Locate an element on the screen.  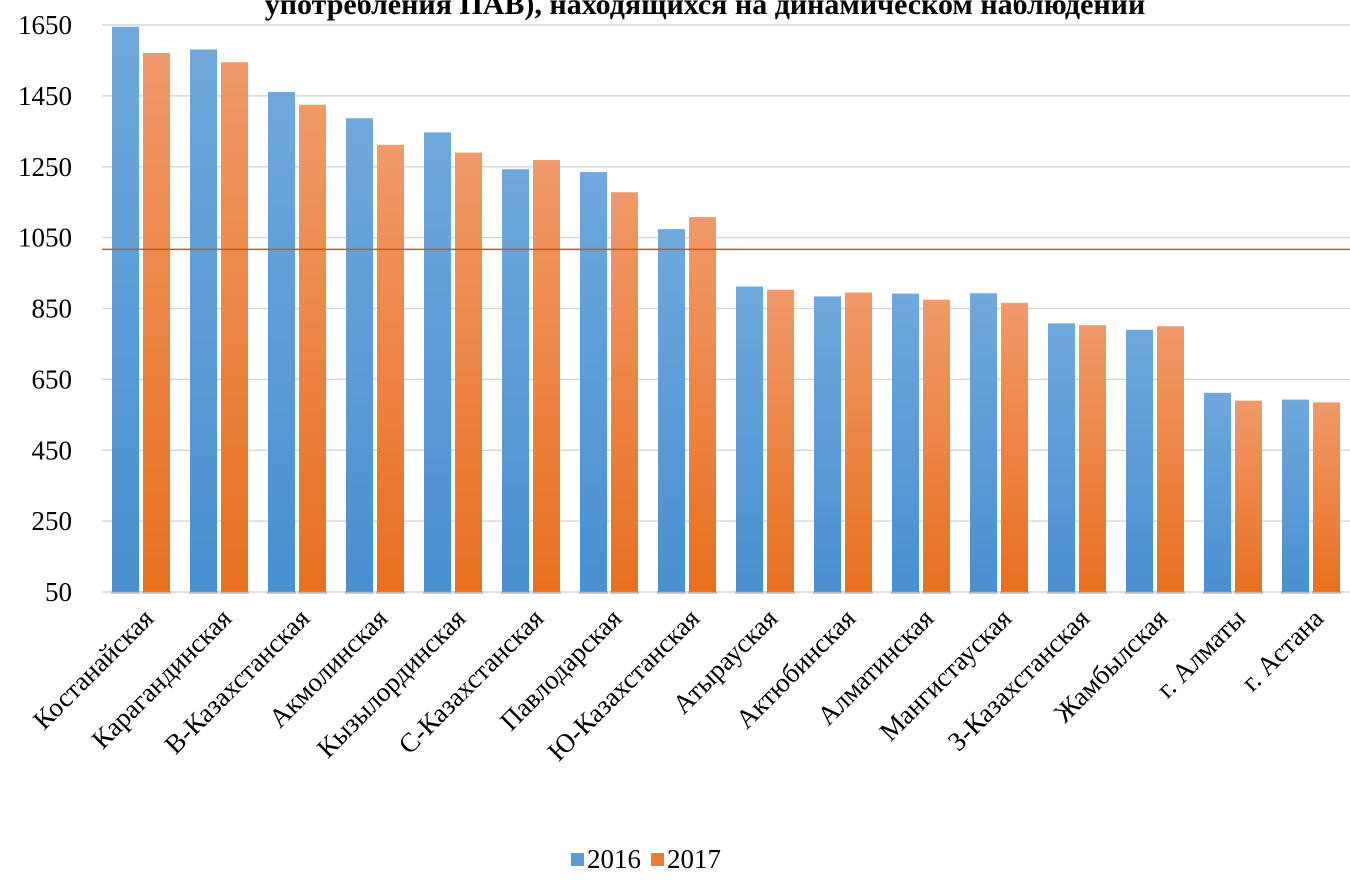
y-tick-label: 850 is located at coordinates (52, 309).